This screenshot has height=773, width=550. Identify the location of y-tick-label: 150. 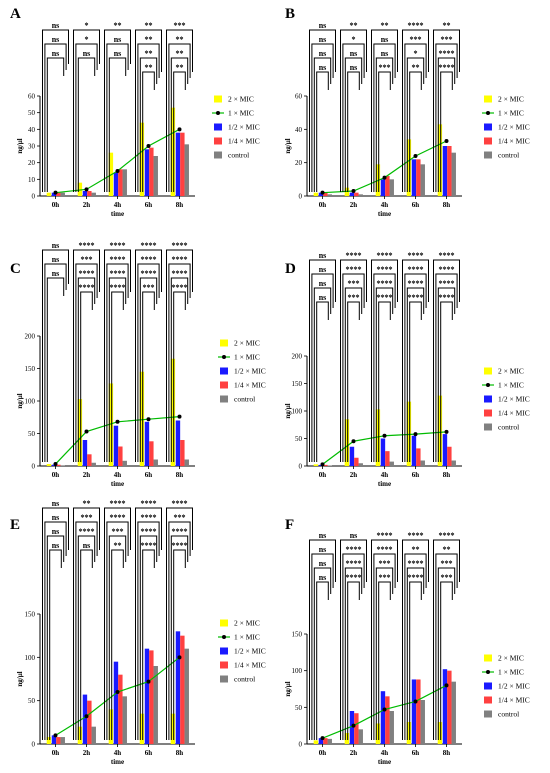
(30, 615).